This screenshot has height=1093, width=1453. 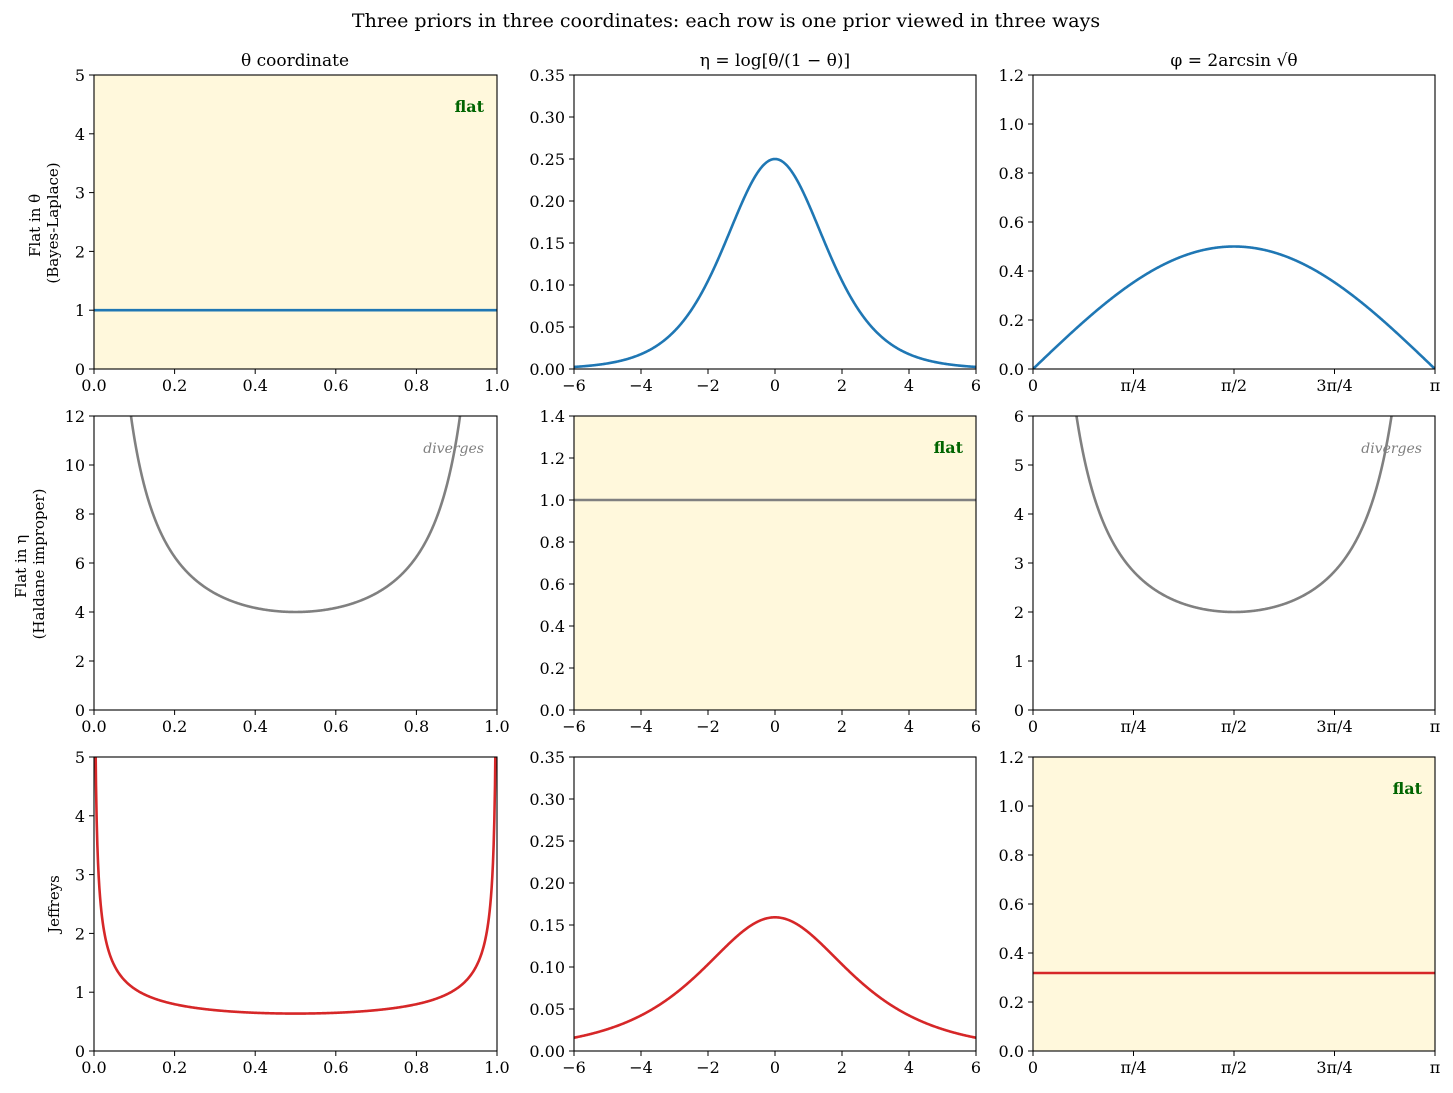 I want to click on panel-r2c2-highlight-background, so click(x=775, y=563).